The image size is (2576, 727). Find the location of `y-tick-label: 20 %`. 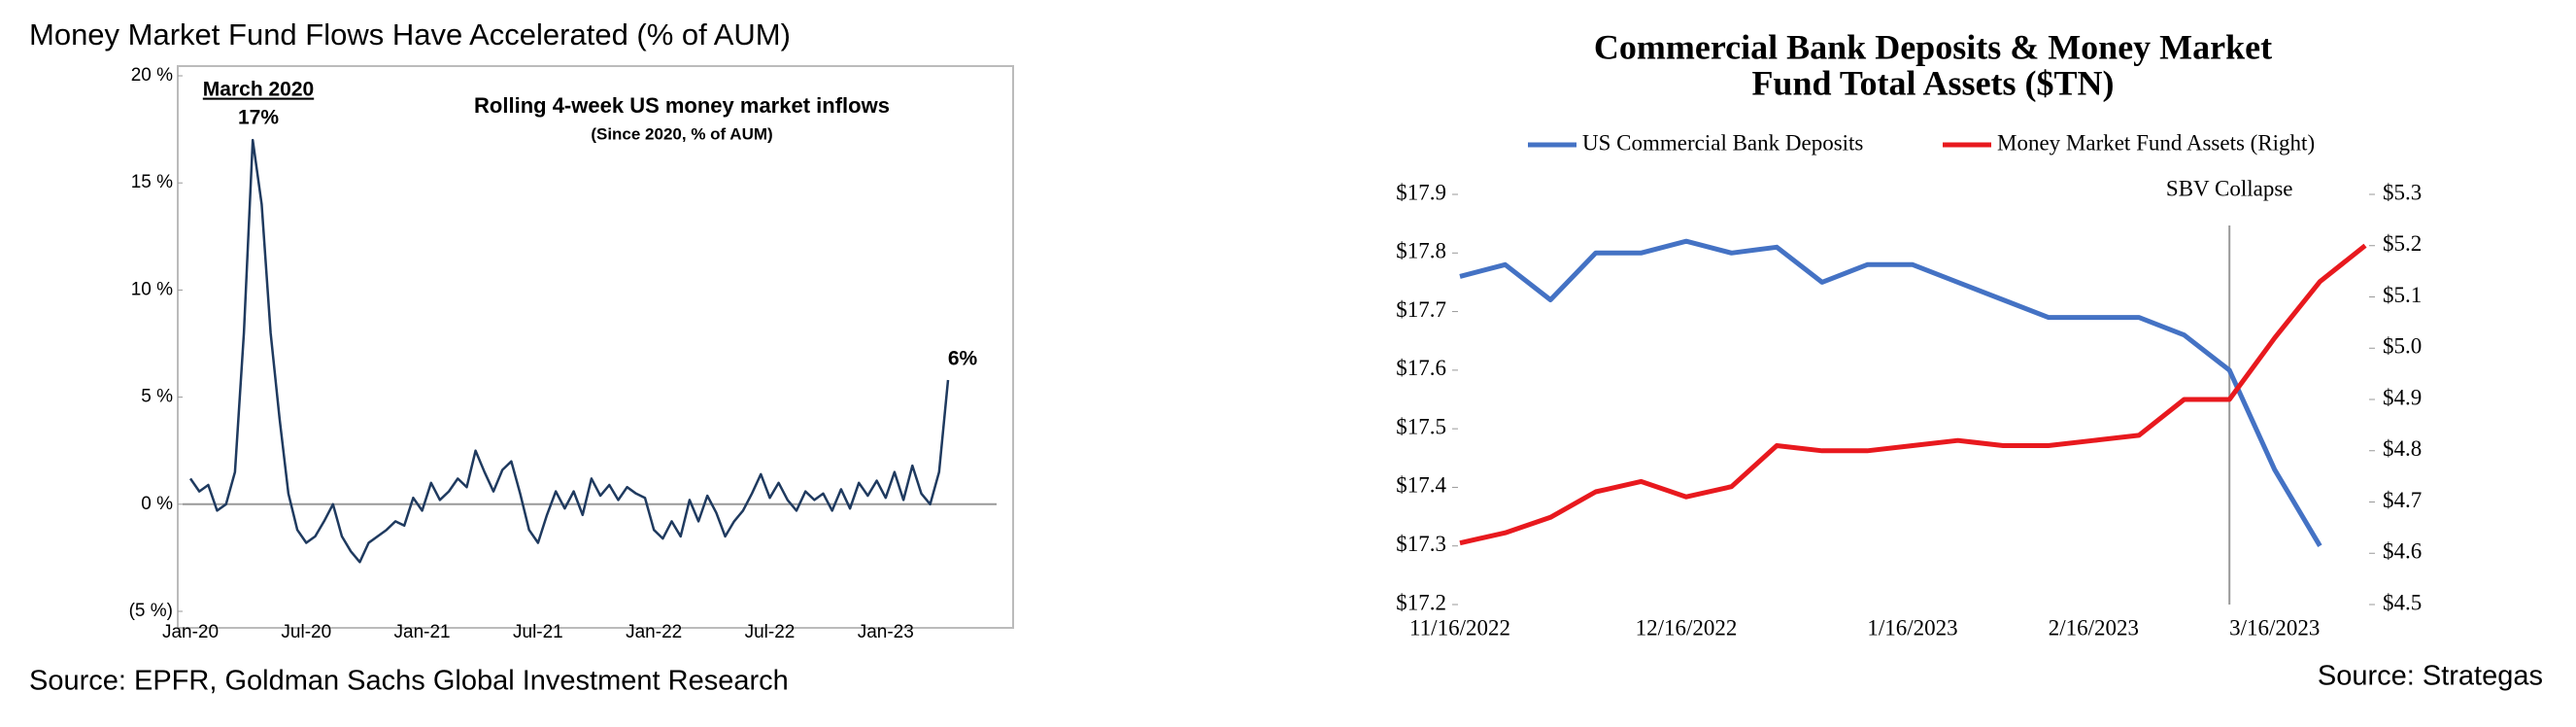

y-tick-label: 20 % is located at coordinates (152, 75).